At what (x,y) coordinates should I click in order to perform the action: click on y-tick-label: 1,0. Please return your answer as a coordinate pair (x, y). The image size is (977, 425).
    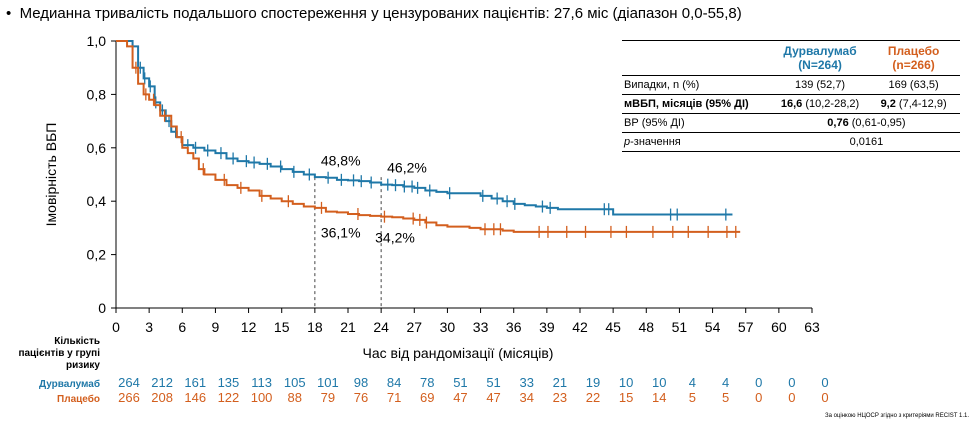
    Looking at the image, I should click on (97, 41).